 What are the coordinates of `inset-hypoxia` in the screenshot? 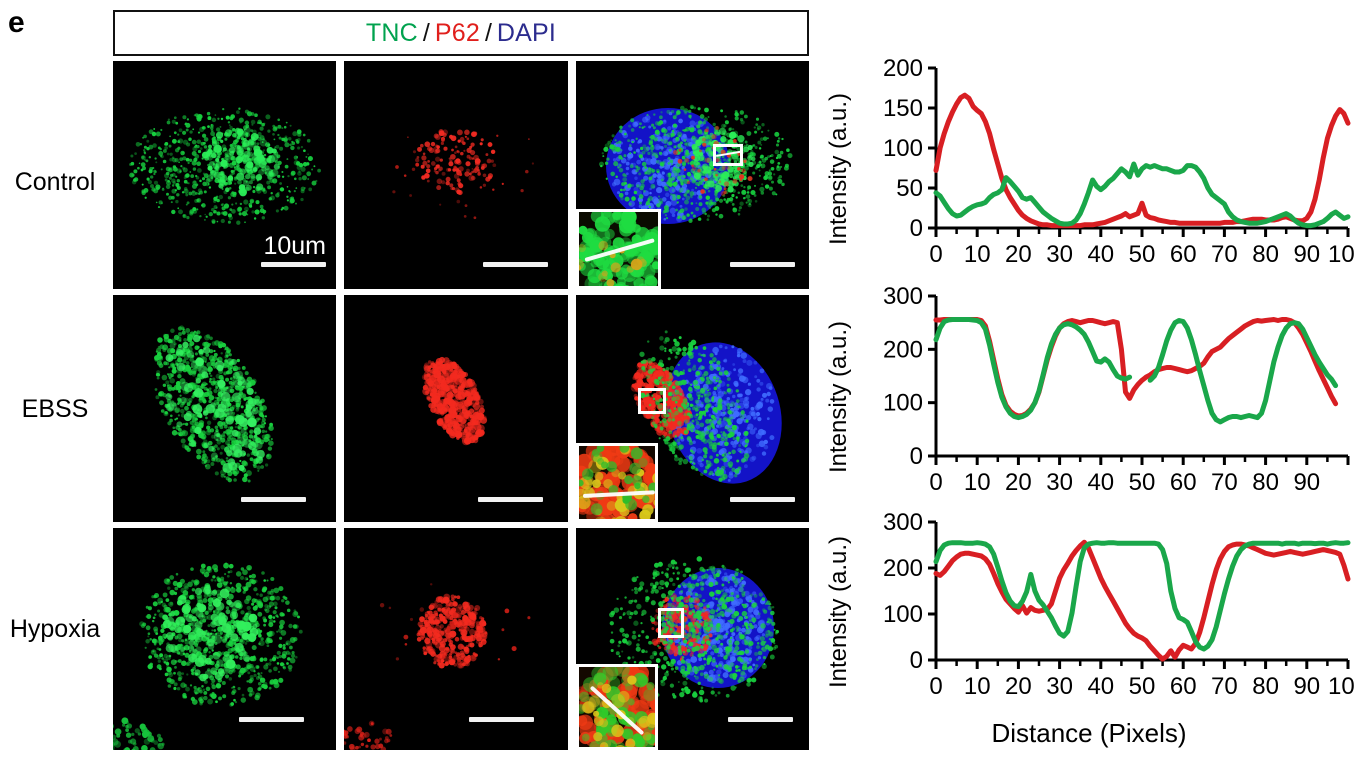 It's located at (617, 707).